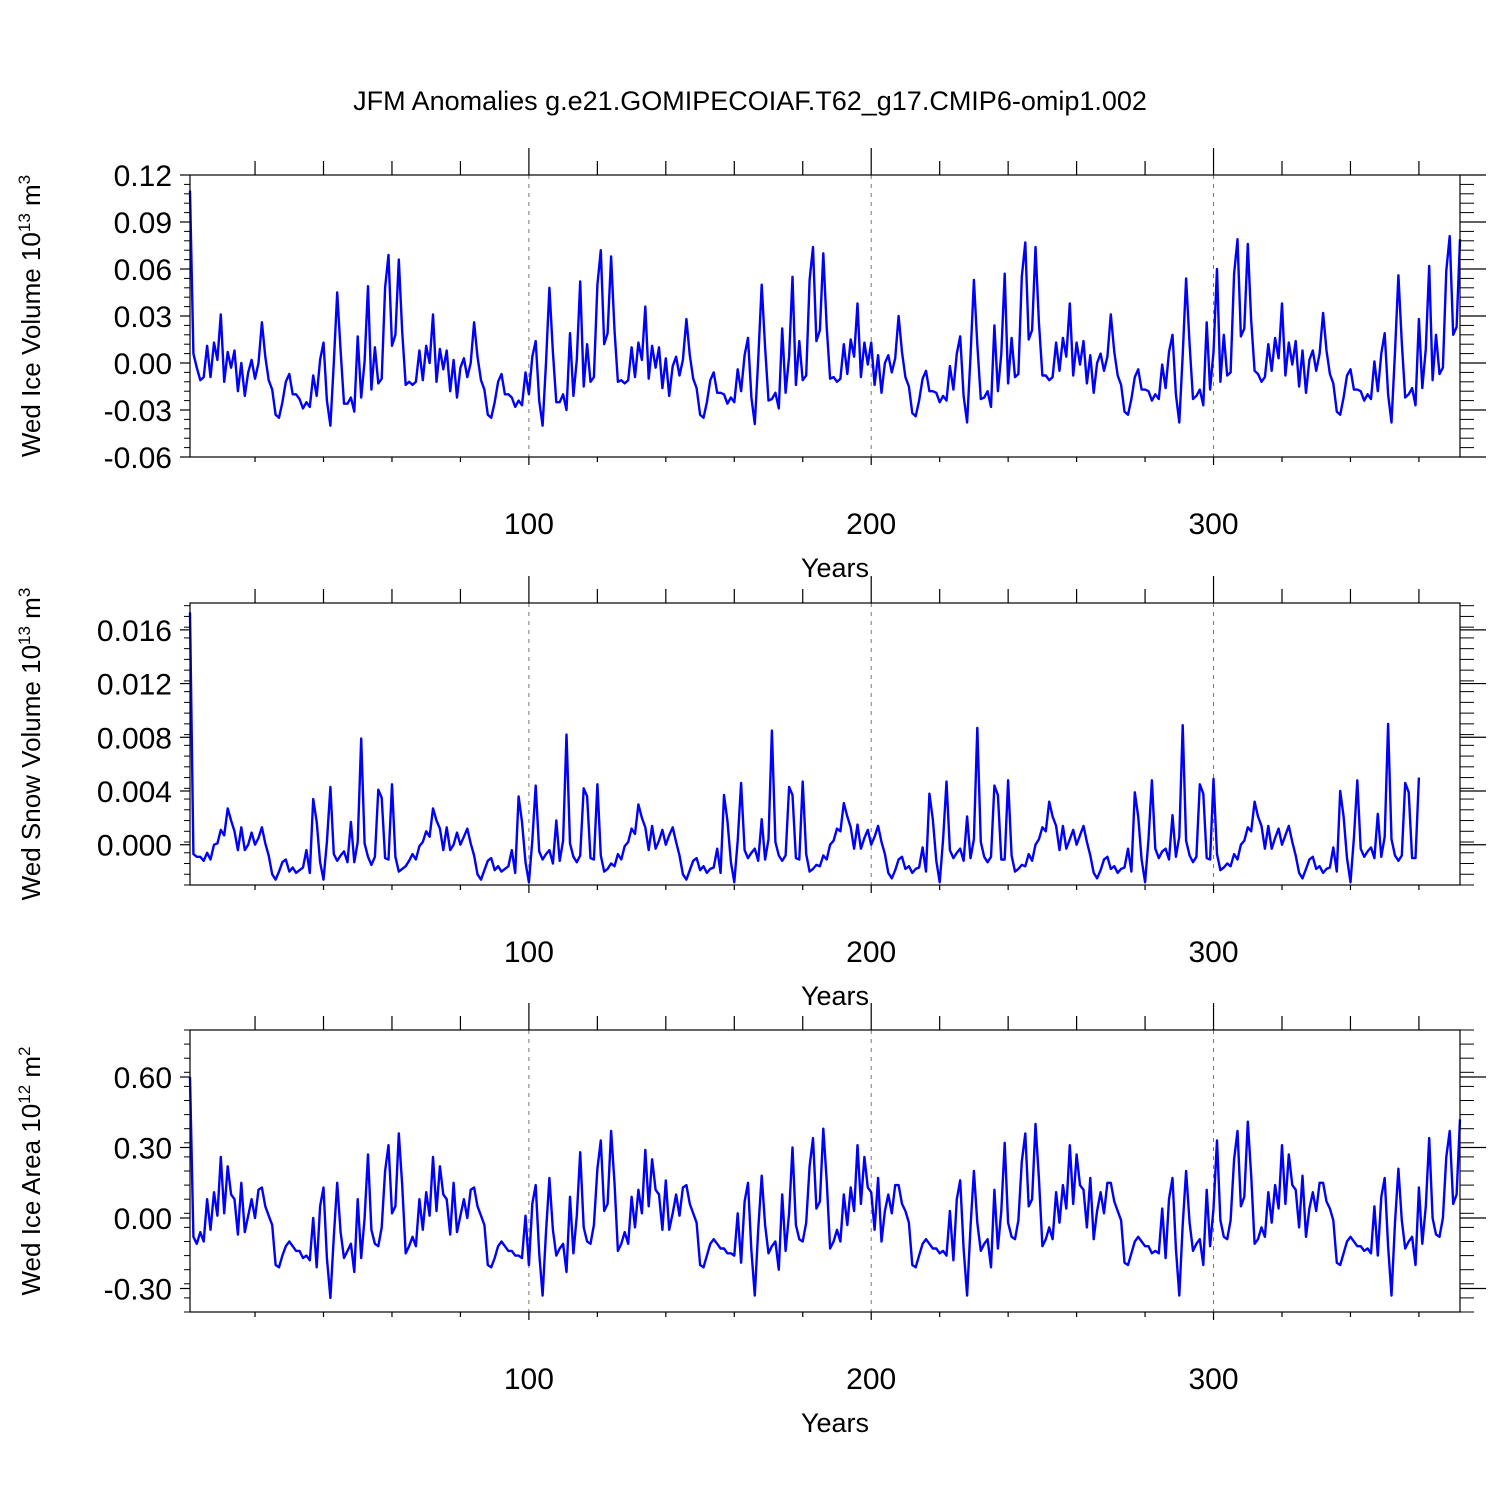  I want to click on y-axis-label: Wed Ice Volume 1013 m3, so click(30, 316).